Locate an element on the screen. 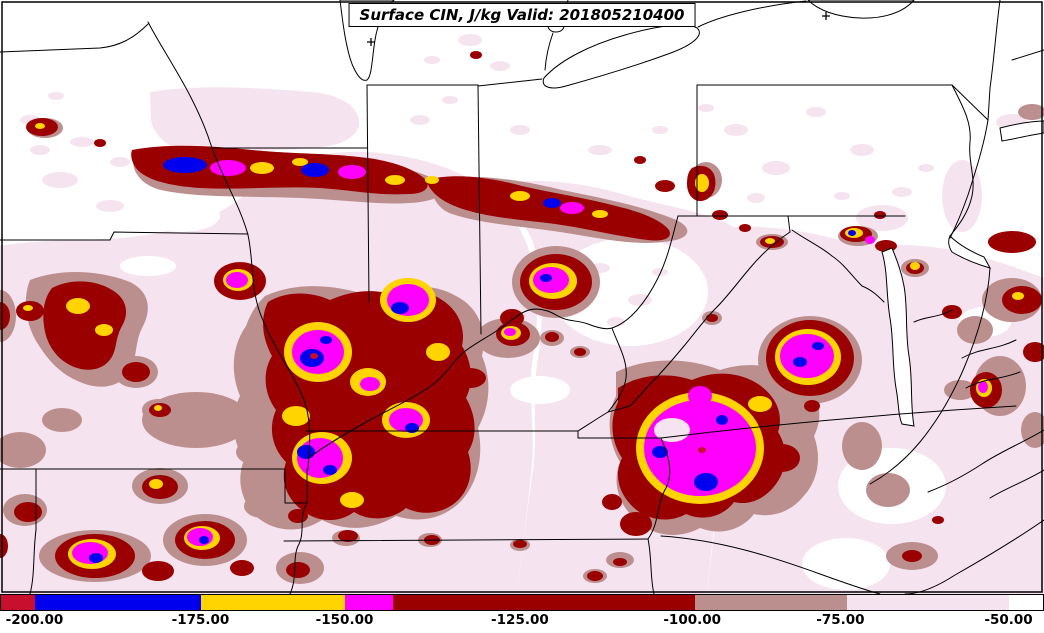 This screenshot has width=1044, height=633. colorbar-tick-label: -100.00 is located at coordinates (692, 620).